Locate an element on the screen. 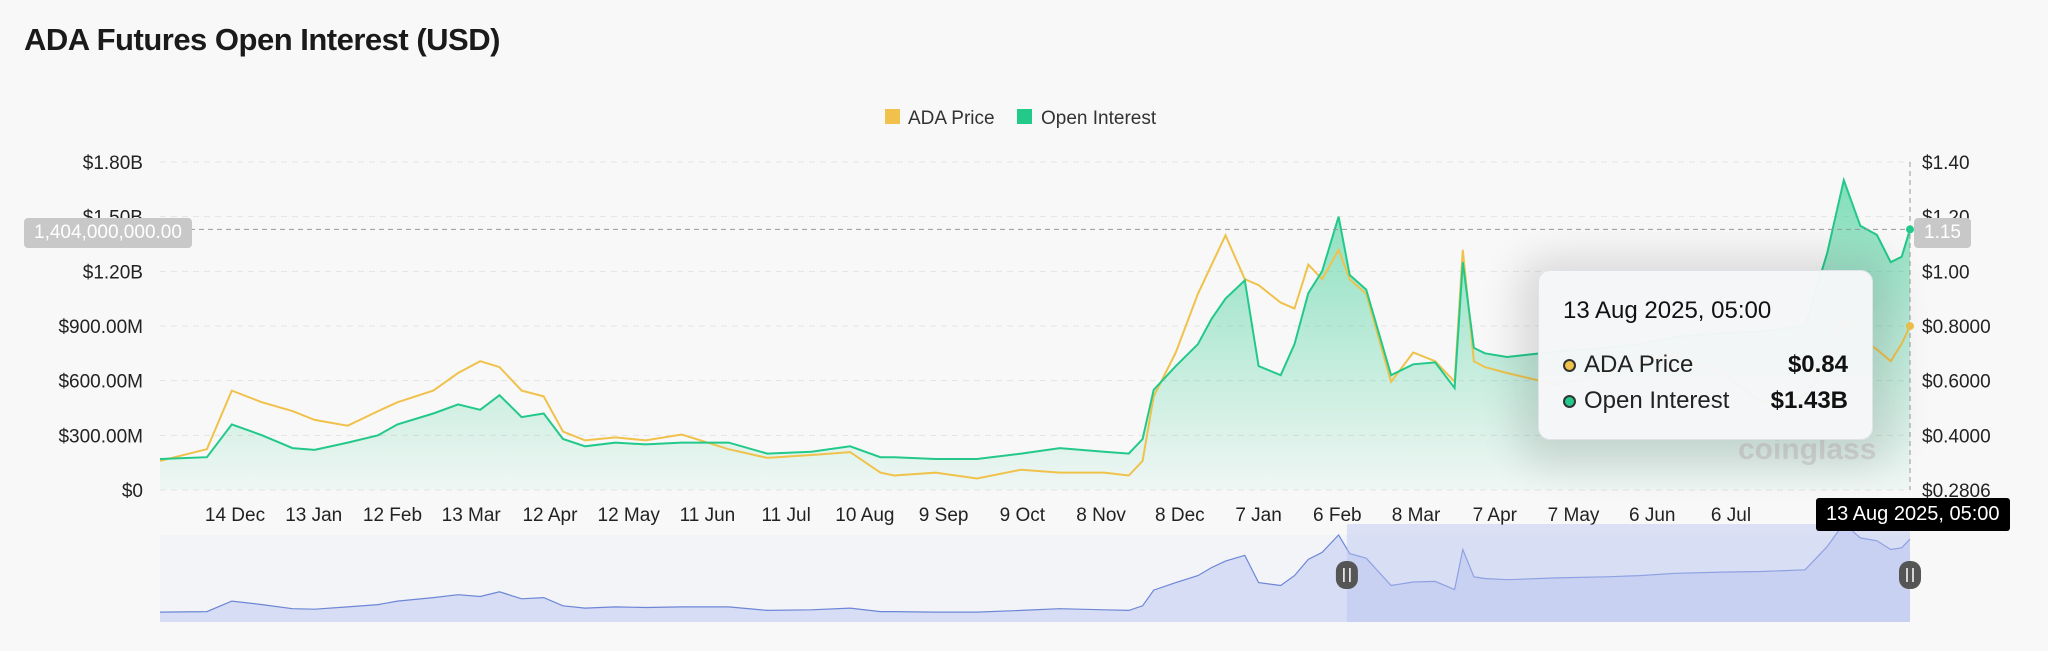 The height and width of the screenshot is (651, 2048). y-left-tick-label: $1.20B is located at coordinates (113, 272).